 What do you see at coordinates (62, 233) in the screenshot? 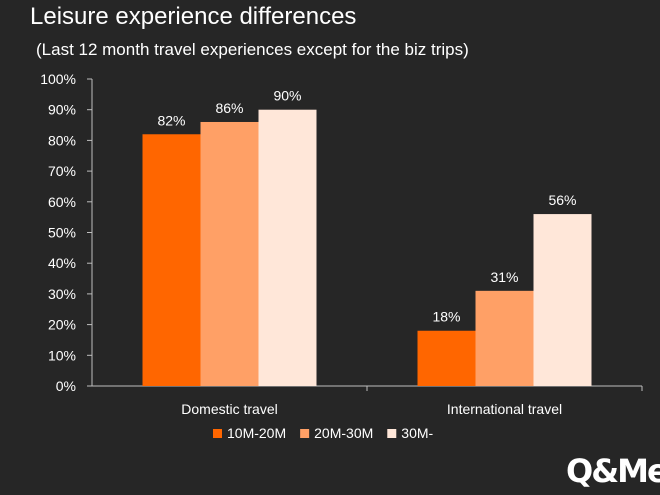
I see `y-tick-label: 50%` at bounding box center [62, 233].